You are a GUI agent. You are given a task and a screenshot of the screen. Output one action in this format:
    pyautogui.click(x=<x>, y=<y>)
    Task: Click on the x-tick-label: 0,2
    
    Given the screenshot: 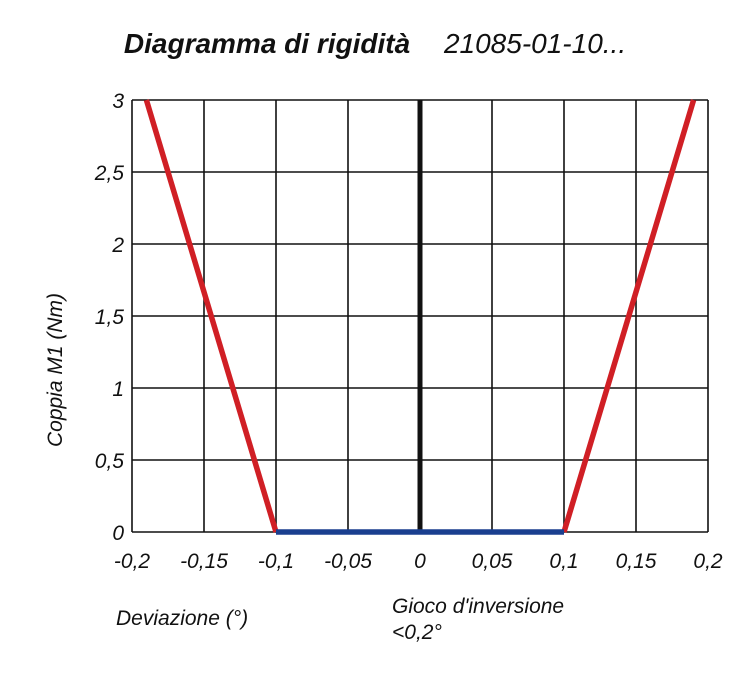 What is the action you would take?
    pyautogui.click(x=708, y=561)
    